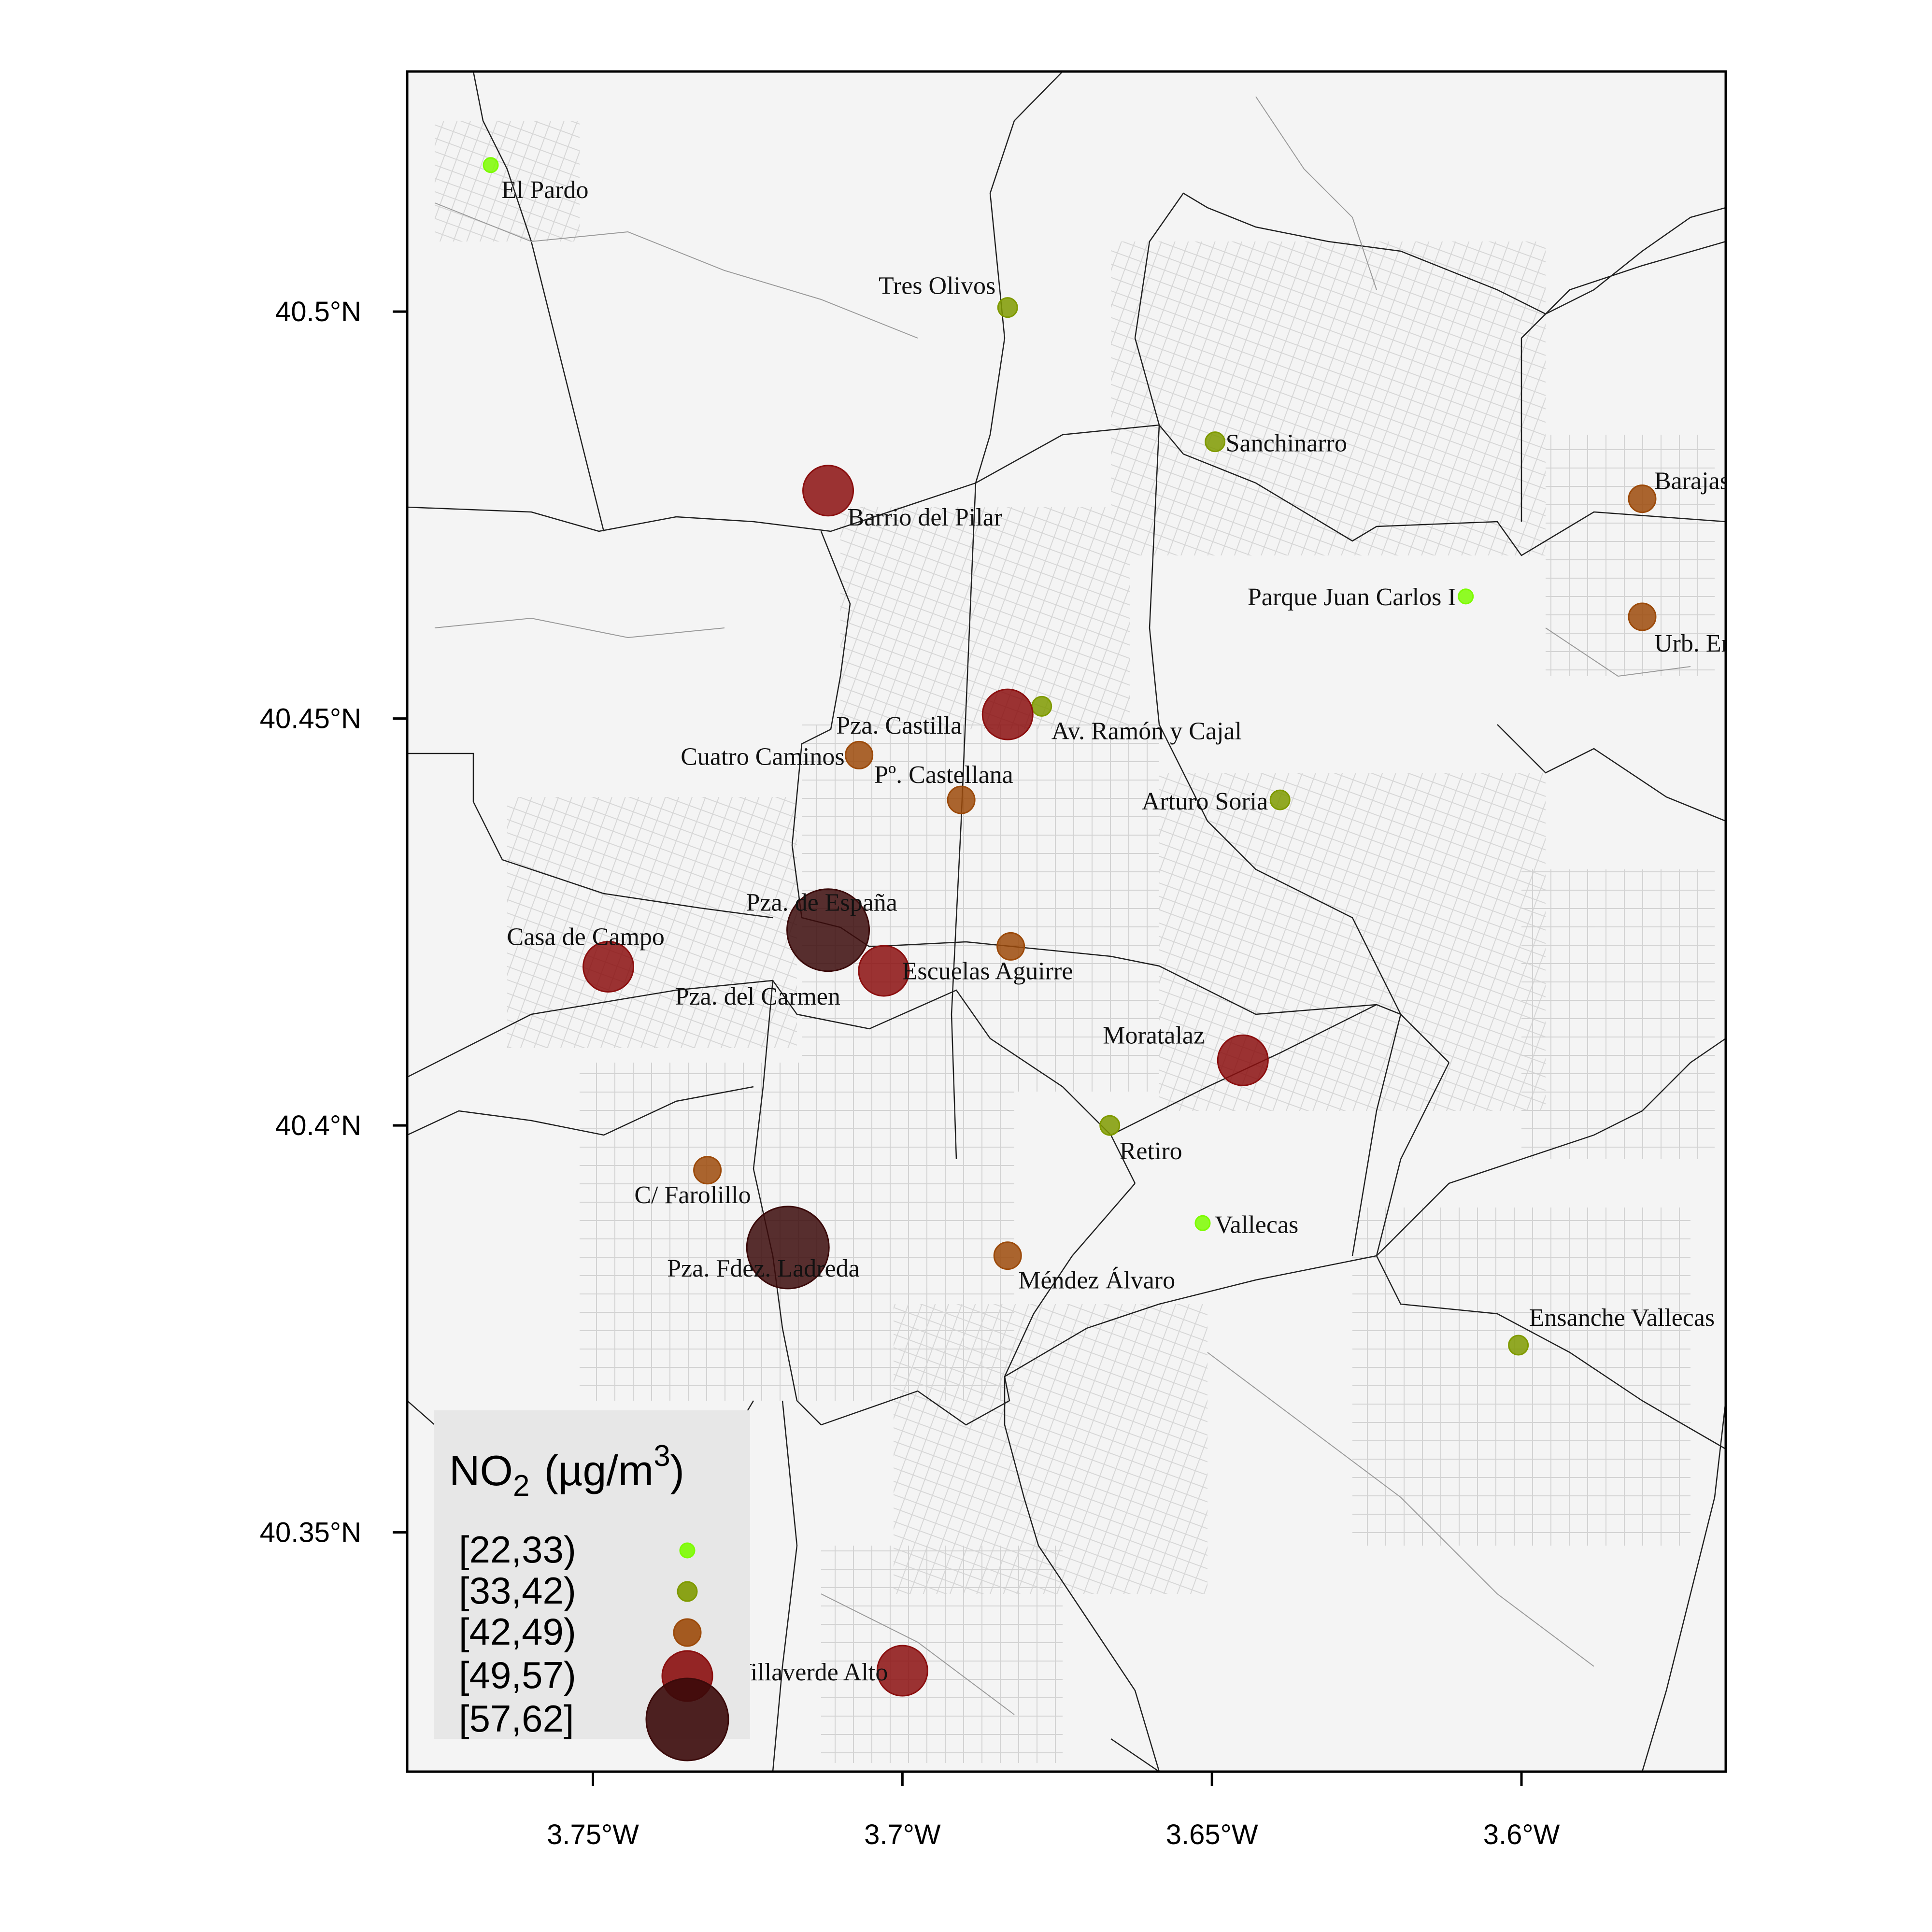  What do you see at coordinates (763, 1268) in the screenshot?
I see `station-label: Pza. Fdez. Ladreda` at bounding box center [763, 1268].